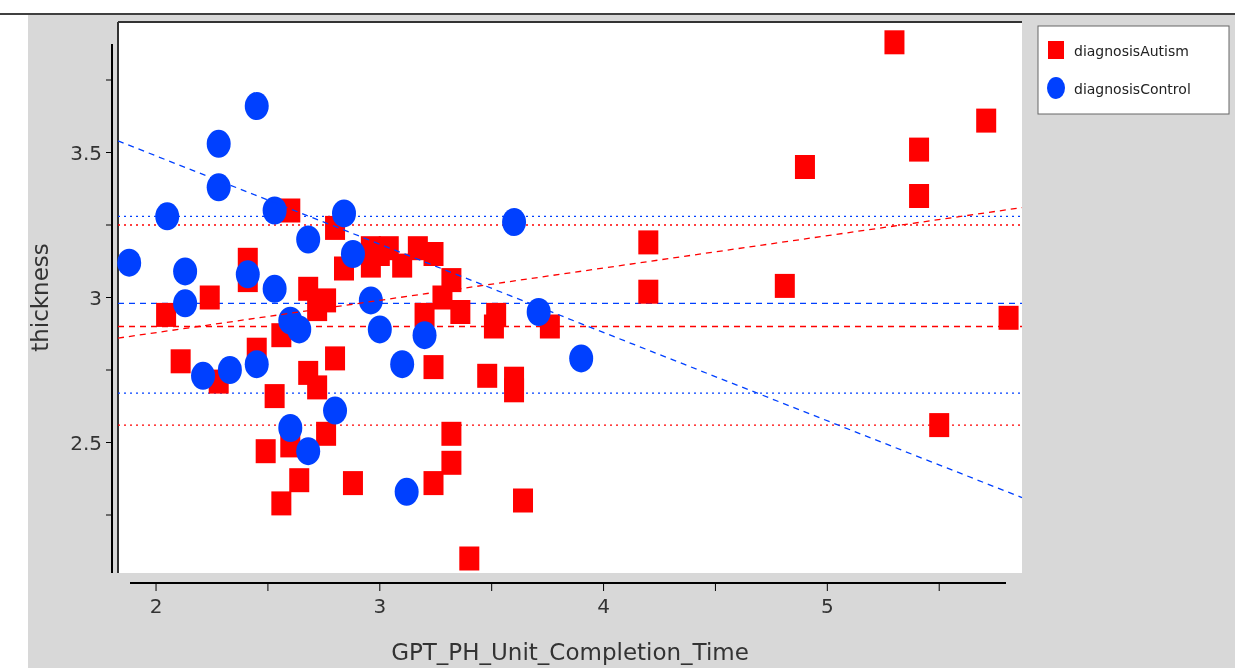 This screenshot has width=1235, height=668. Describe the element at coordinates (95, 297) in the screenshot. I see `y-tick-label: 3` at that location.